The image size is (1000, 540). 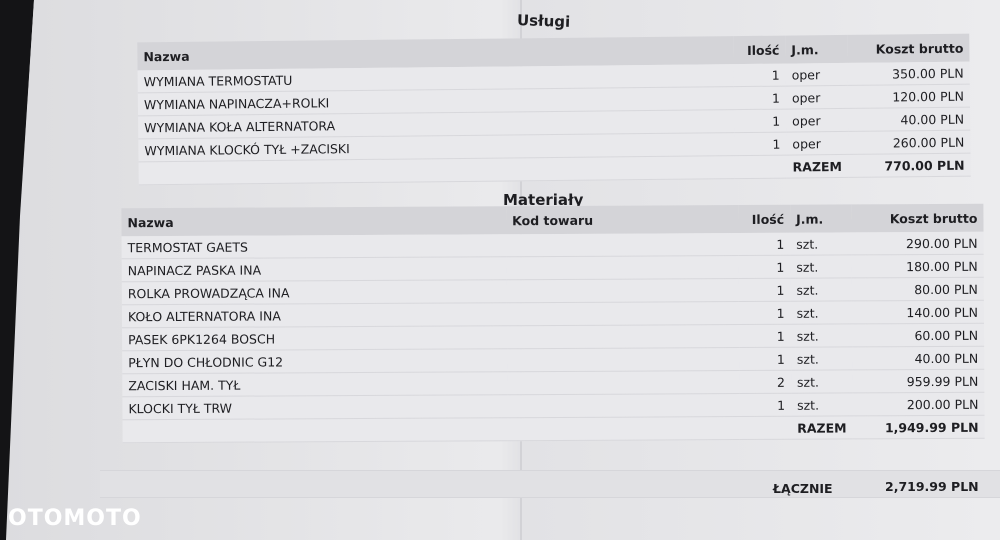 What do you see at coordinates (917, 289) in the screenshot?
I see `item-cost: 80.00 PLN` at bounding box center [917, 289].